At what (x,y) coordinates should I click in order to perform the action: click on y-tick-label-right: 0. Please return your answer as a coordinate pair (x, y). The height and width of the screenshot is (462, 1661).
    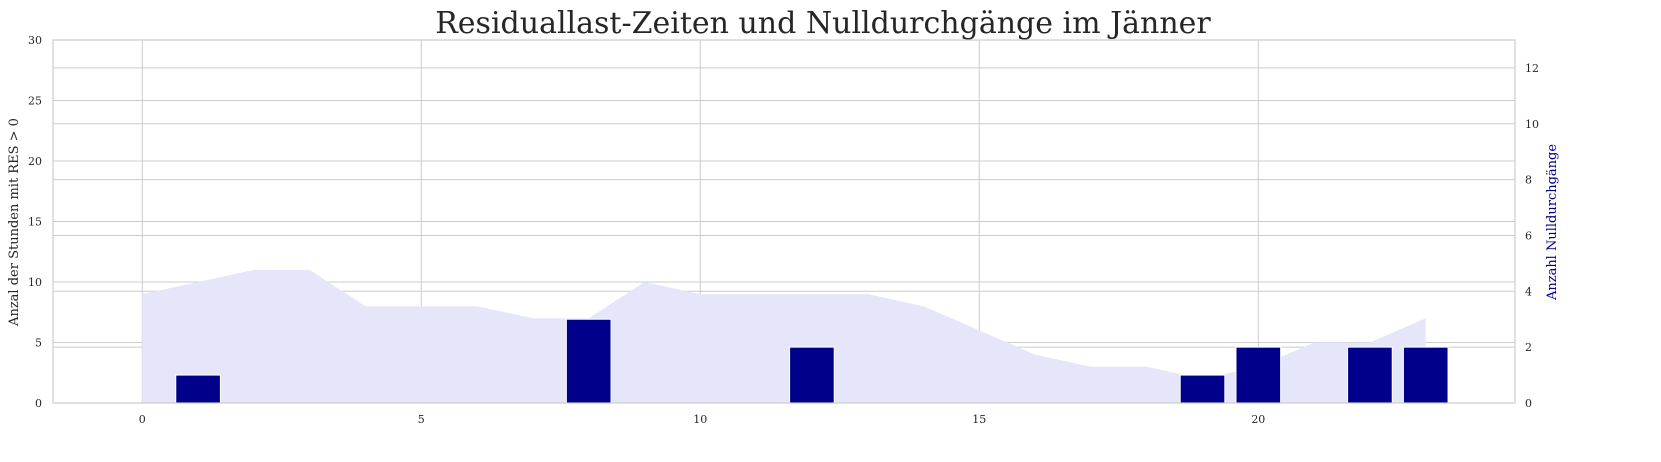
    Looking at the image, I should click on (1528, 403).